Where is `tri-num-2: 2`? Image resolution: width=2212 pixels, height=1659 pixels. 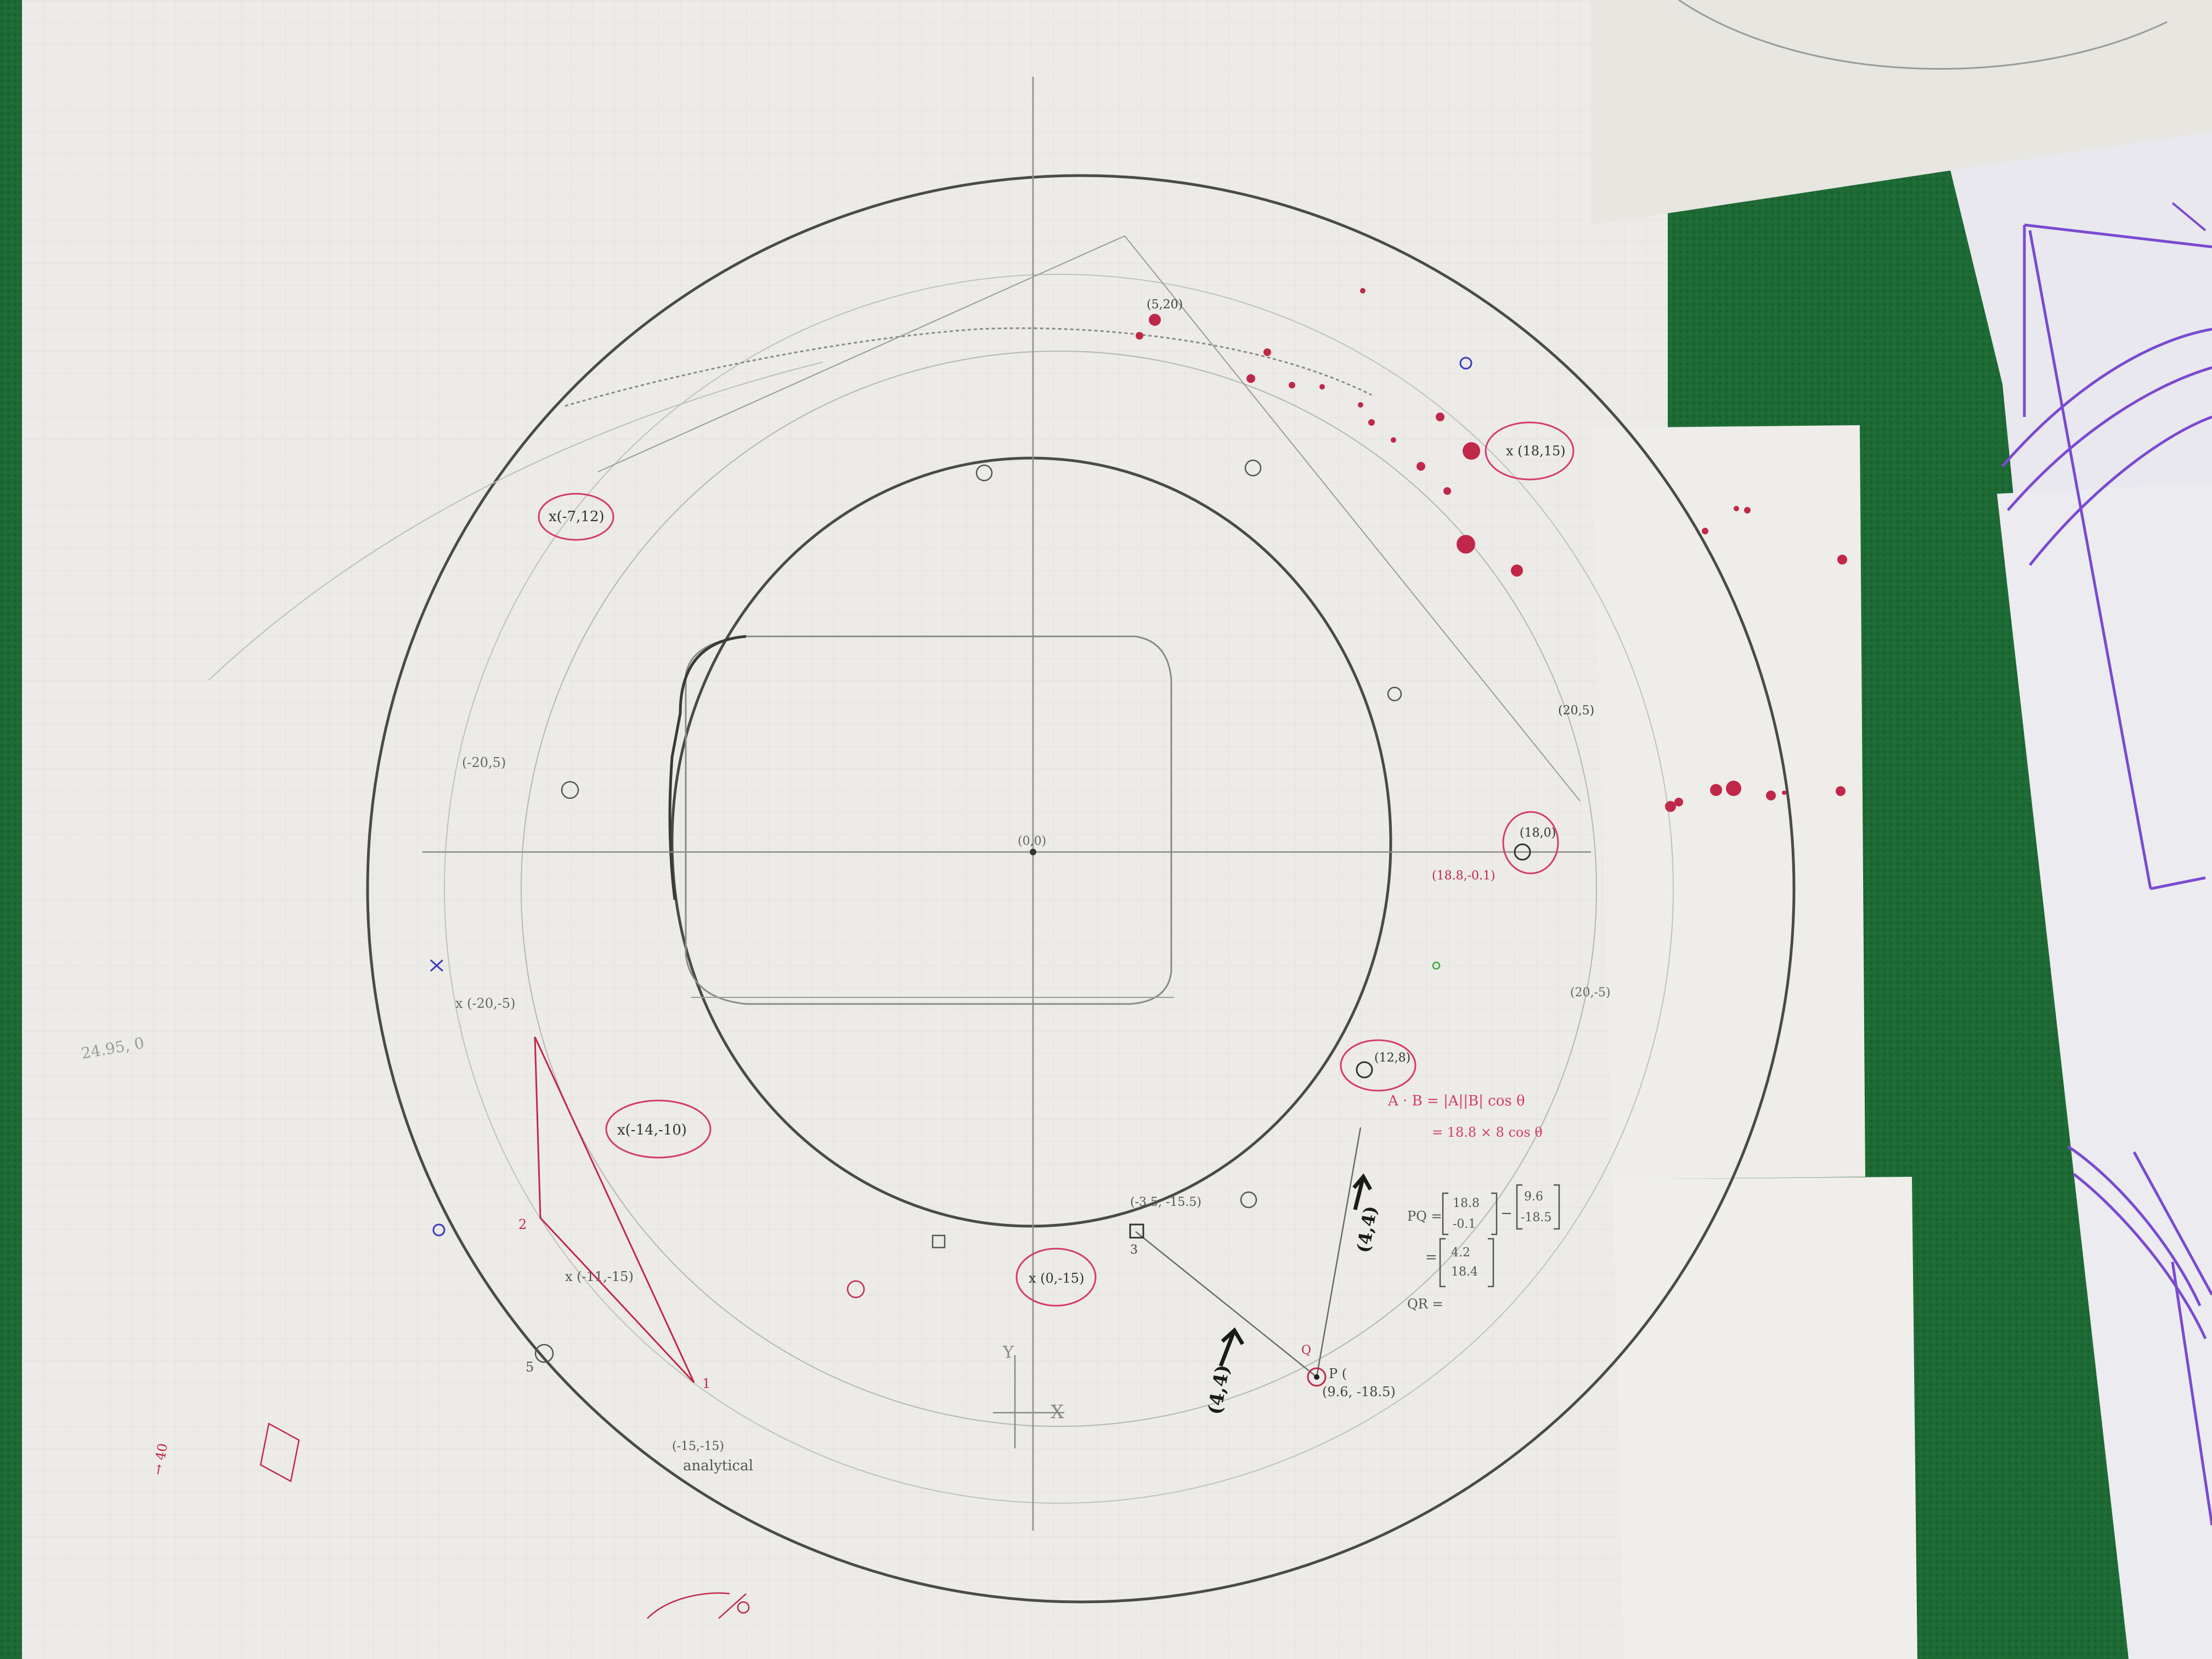
tri-num-2: 2 is located at coordinates (522, 1224).